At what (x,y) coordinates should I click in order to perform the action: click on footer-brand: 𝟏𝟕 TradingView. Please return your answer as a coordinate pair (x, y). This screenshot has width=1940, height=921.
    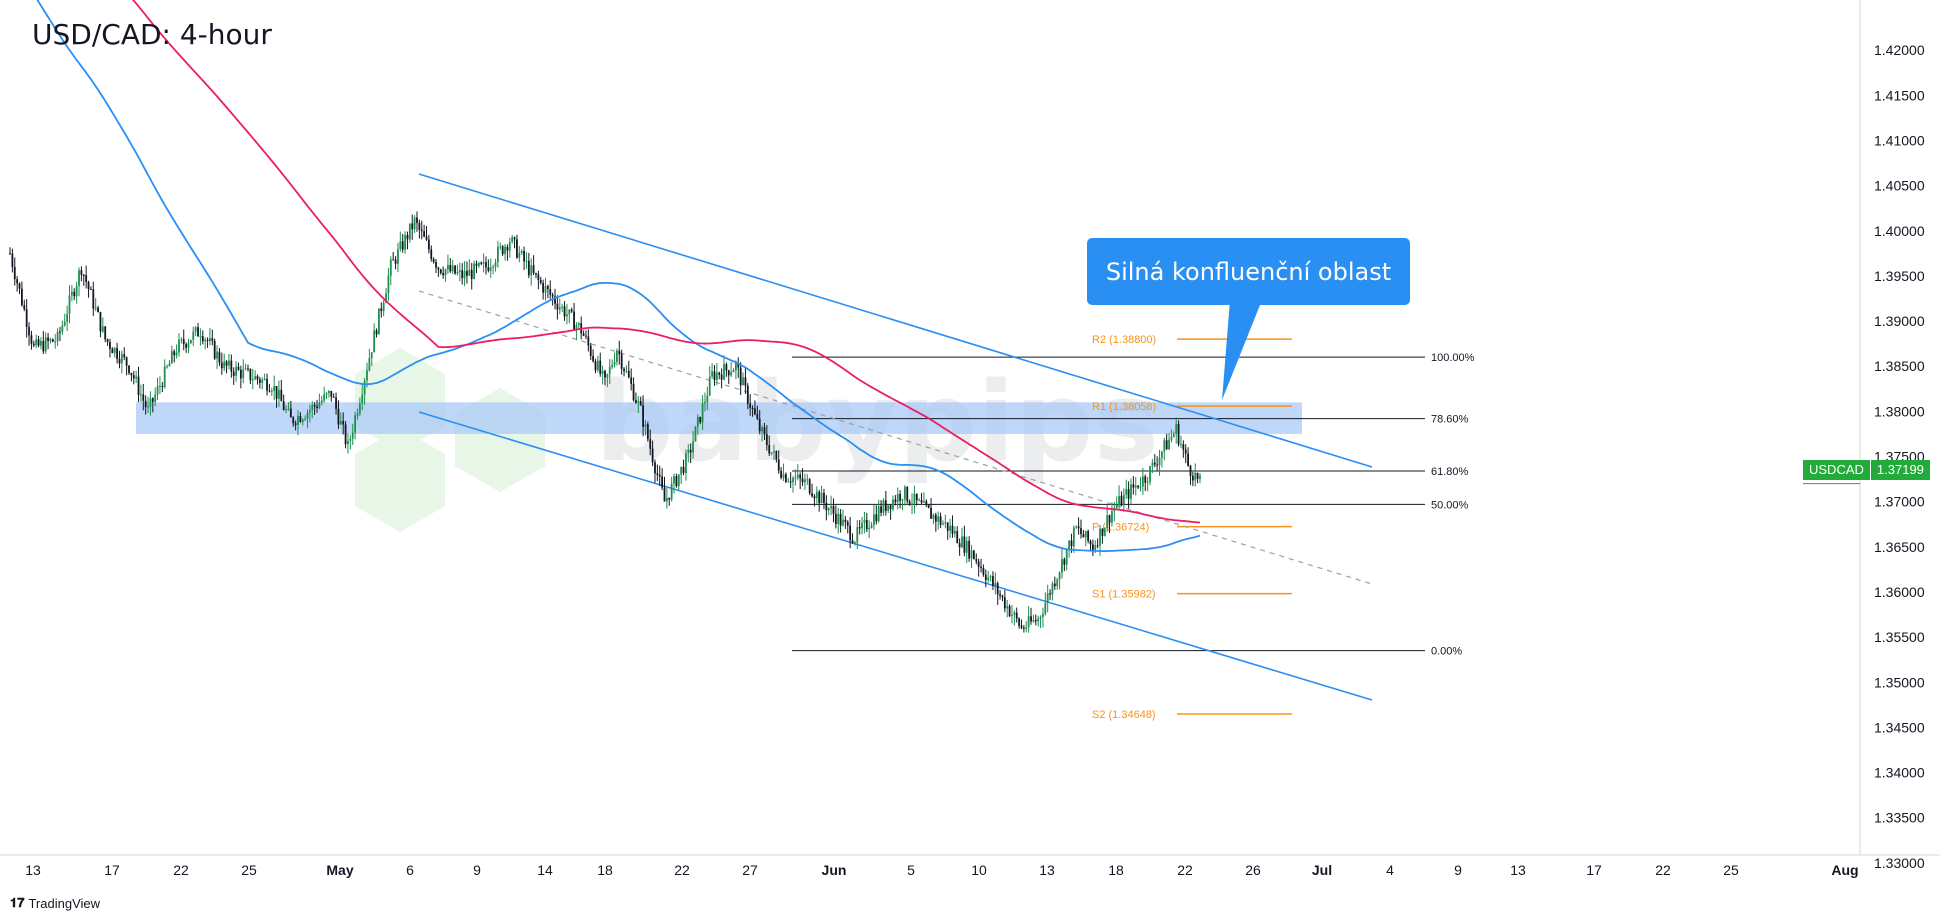
    Looking at the image, I should click on (55, 903).